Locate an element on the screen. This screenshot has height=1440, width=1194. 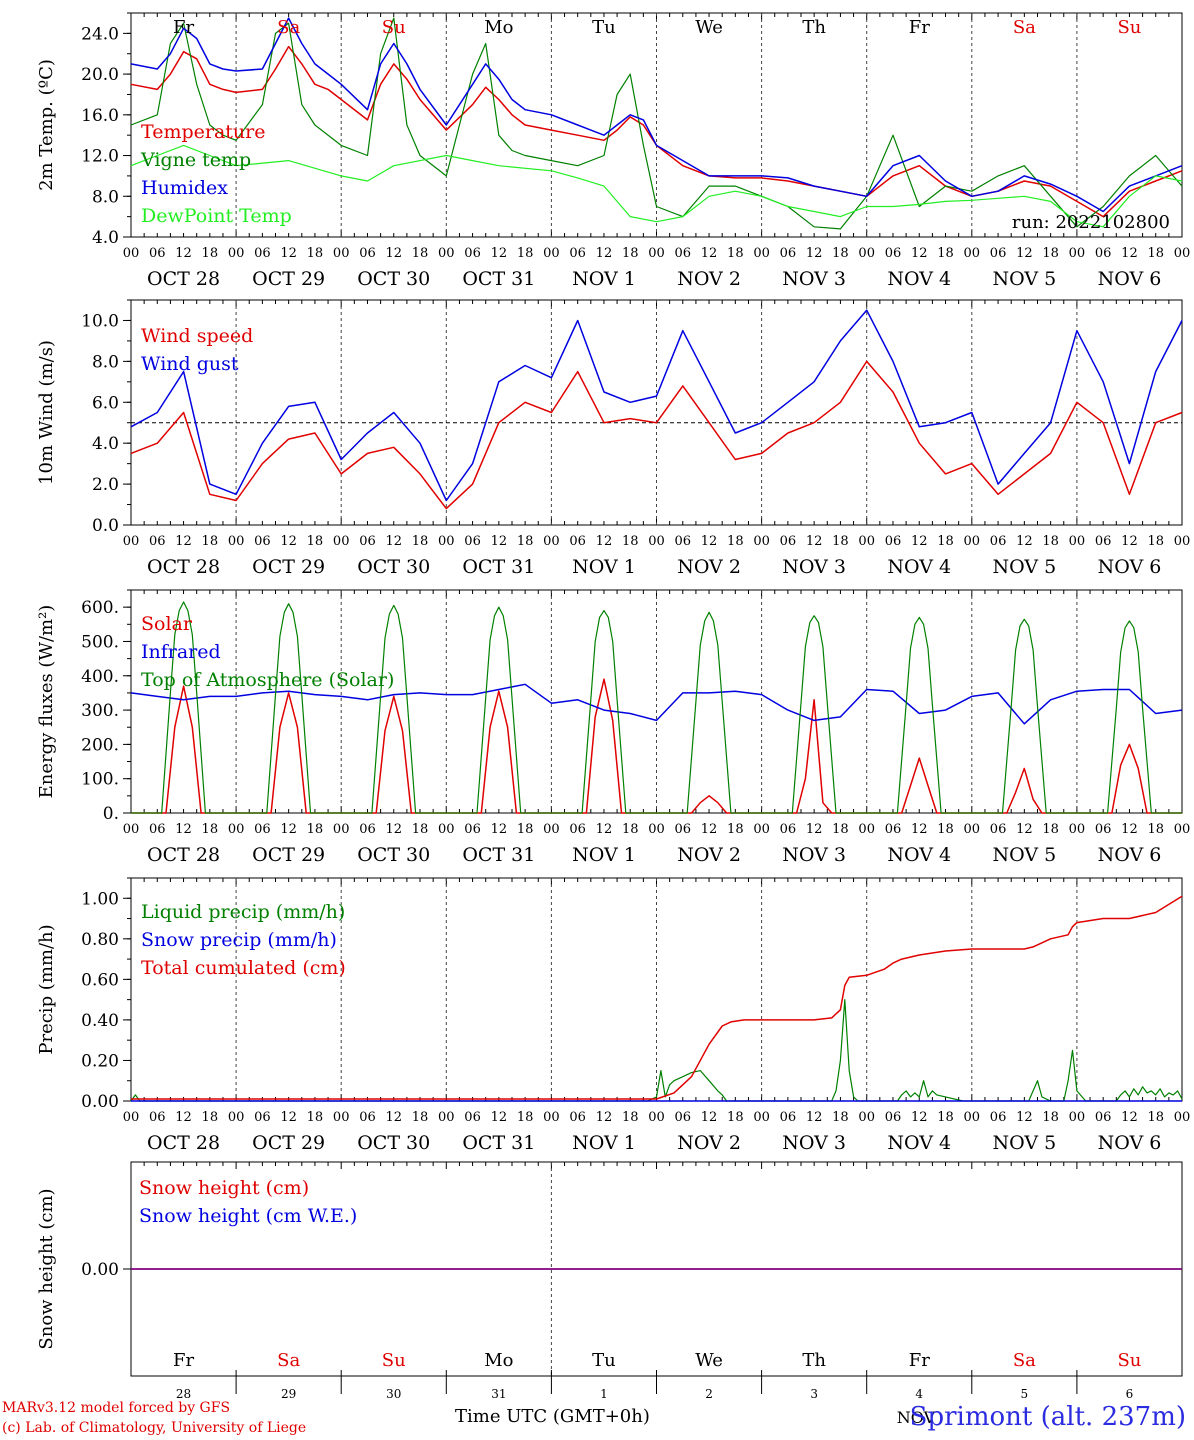
y-tick-label: 20.0 is located at coordinates (100, 75).